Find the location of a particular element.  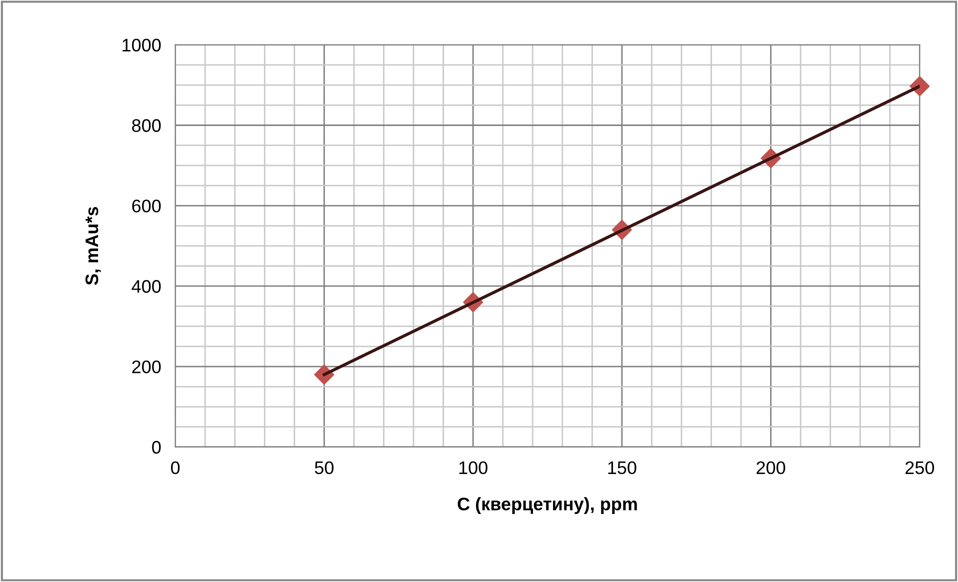

y-tick-label: 600 is located at coordinates (146, 206).